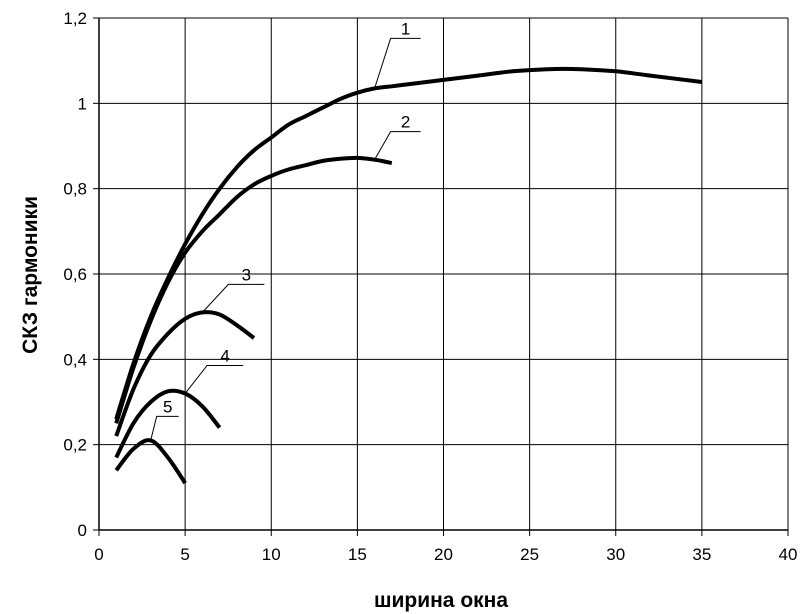 The width and height of the screenshot is (800, 614). Describe the element at coordinates (75, 189) in the screenshot. I see `y-tick-label: 0,8` at that location.